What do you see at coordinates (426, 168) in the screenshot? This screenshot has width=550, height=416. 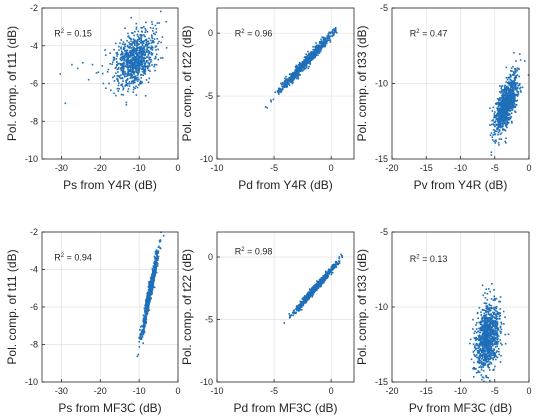 I see `x-tick-label: -15` at bounding box center [426, 168].